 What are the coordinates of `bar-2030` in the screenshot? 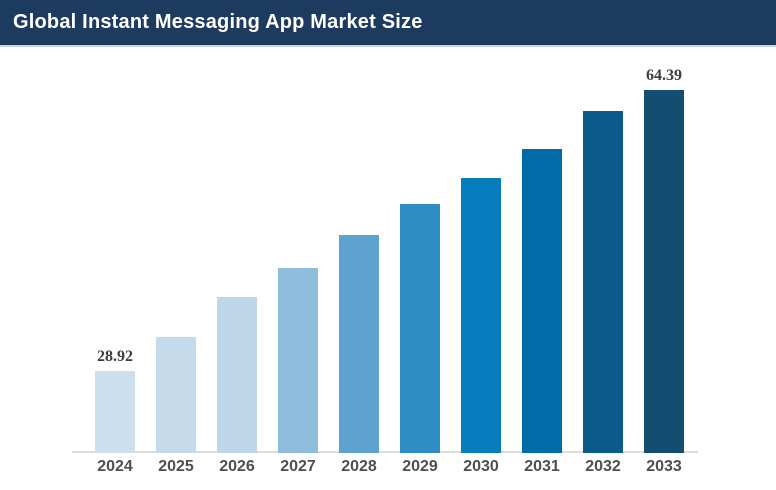 It's located at (481, 315).